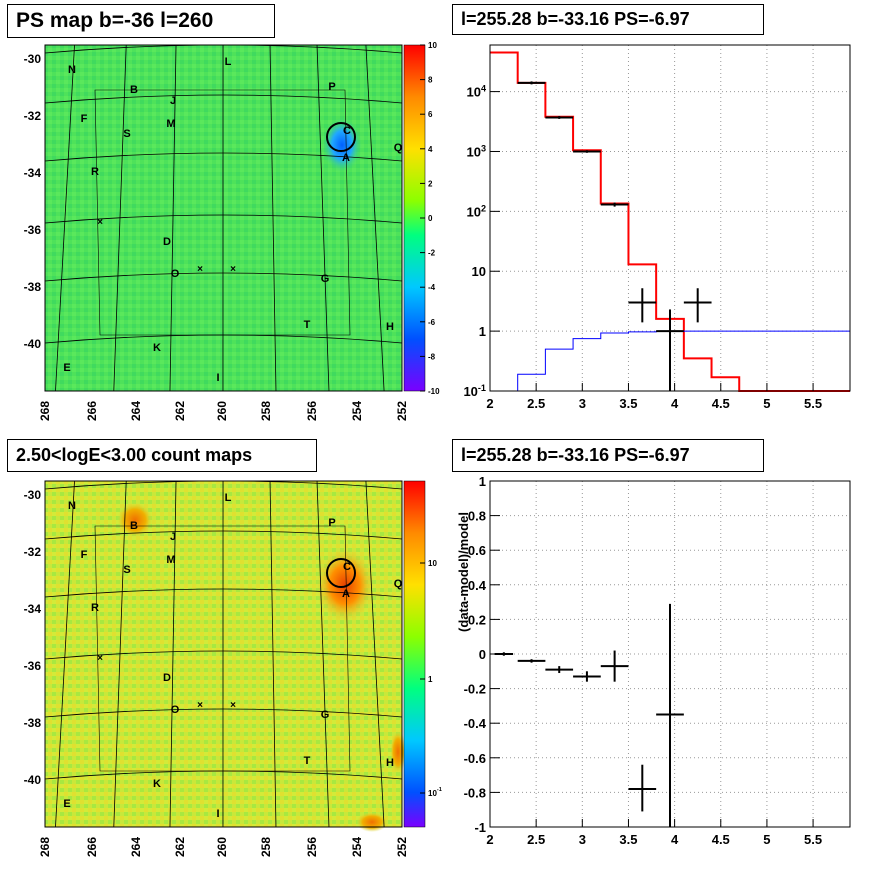 The height and width of the screenshot is (872, 896). I want to click on map-roi-outline, so click(222, 648).